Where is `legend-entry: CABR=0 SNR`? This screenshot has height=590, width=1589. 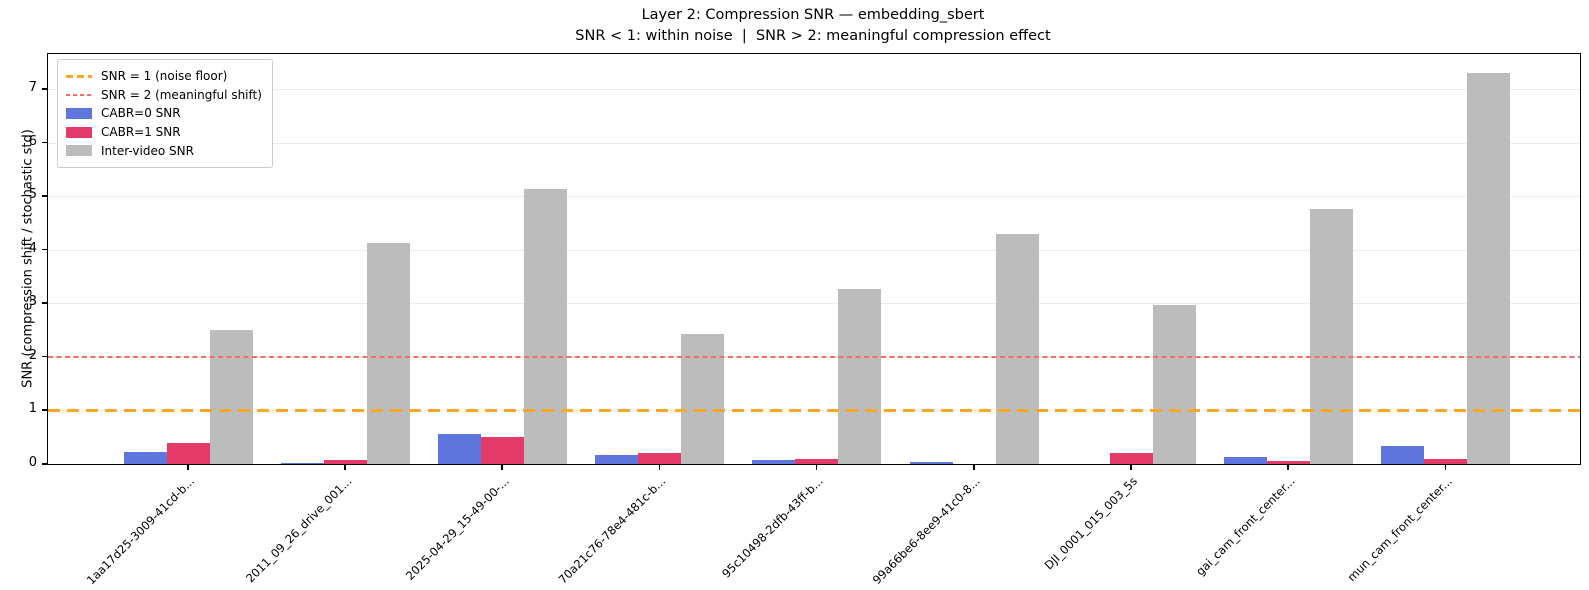
legend-entry: CABR=0 SNR is located at coordinates (164, 113).